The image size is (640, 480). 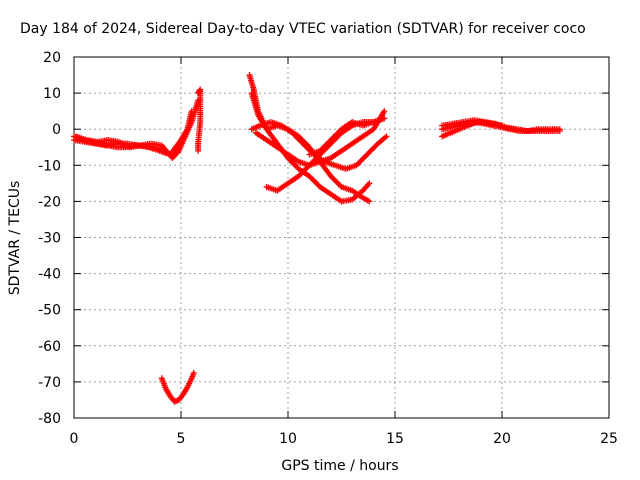 What do you see at coordinates (199, 120) in the screenshot?
I see `series-outliers` at bounding box center [199, 120].